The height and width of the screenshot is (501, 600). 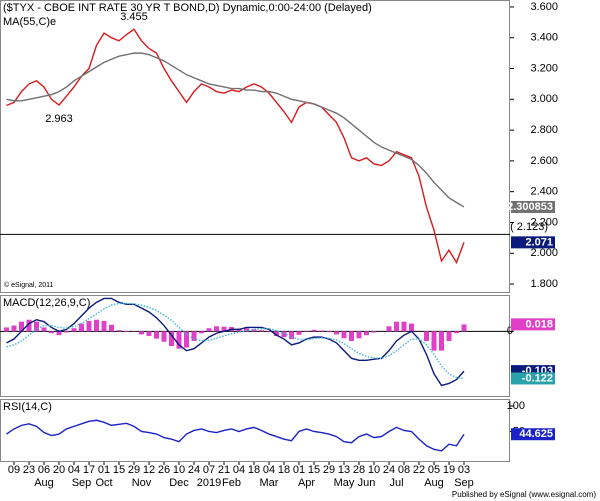 I want to click on y-tick-label: 3.400, so click(x=544, y=38).